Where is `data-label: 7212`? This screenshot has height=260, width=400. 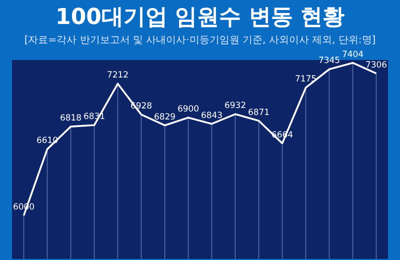 data-label: 7212 is located at coordinates (117, 75).